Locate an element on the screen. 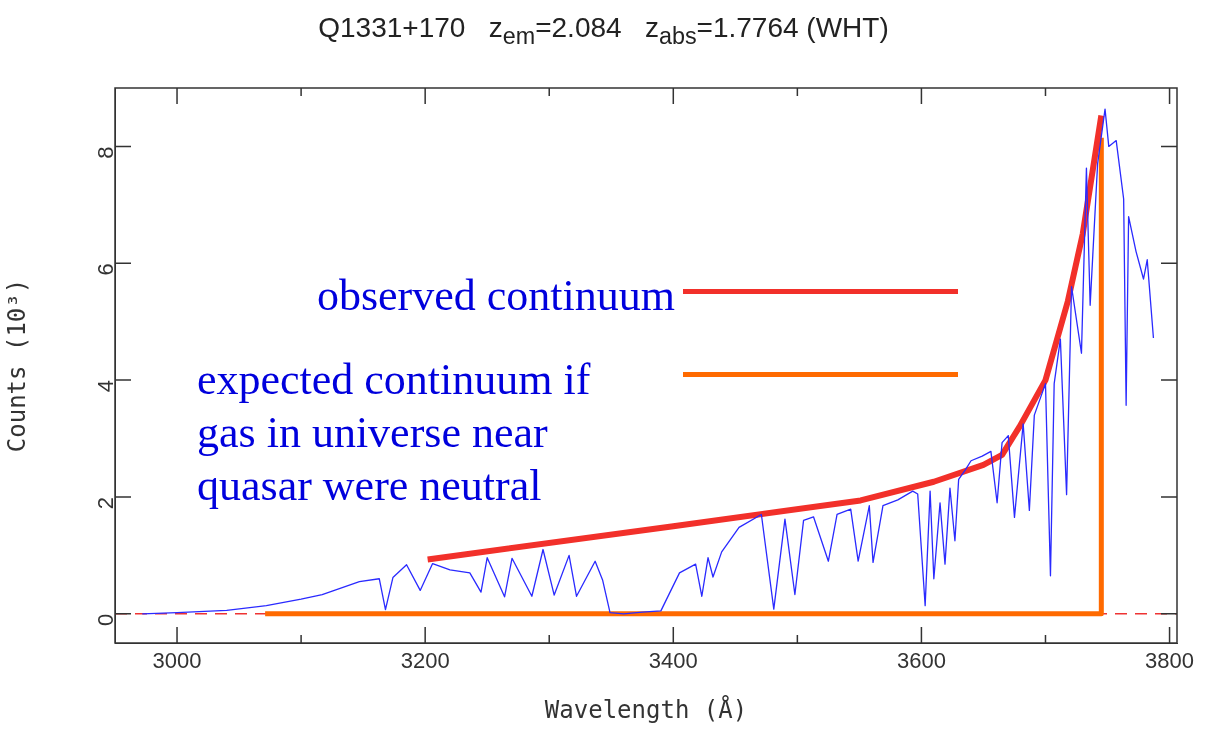  x-tick-label: 3800 is located at coordinates (1170, 661).